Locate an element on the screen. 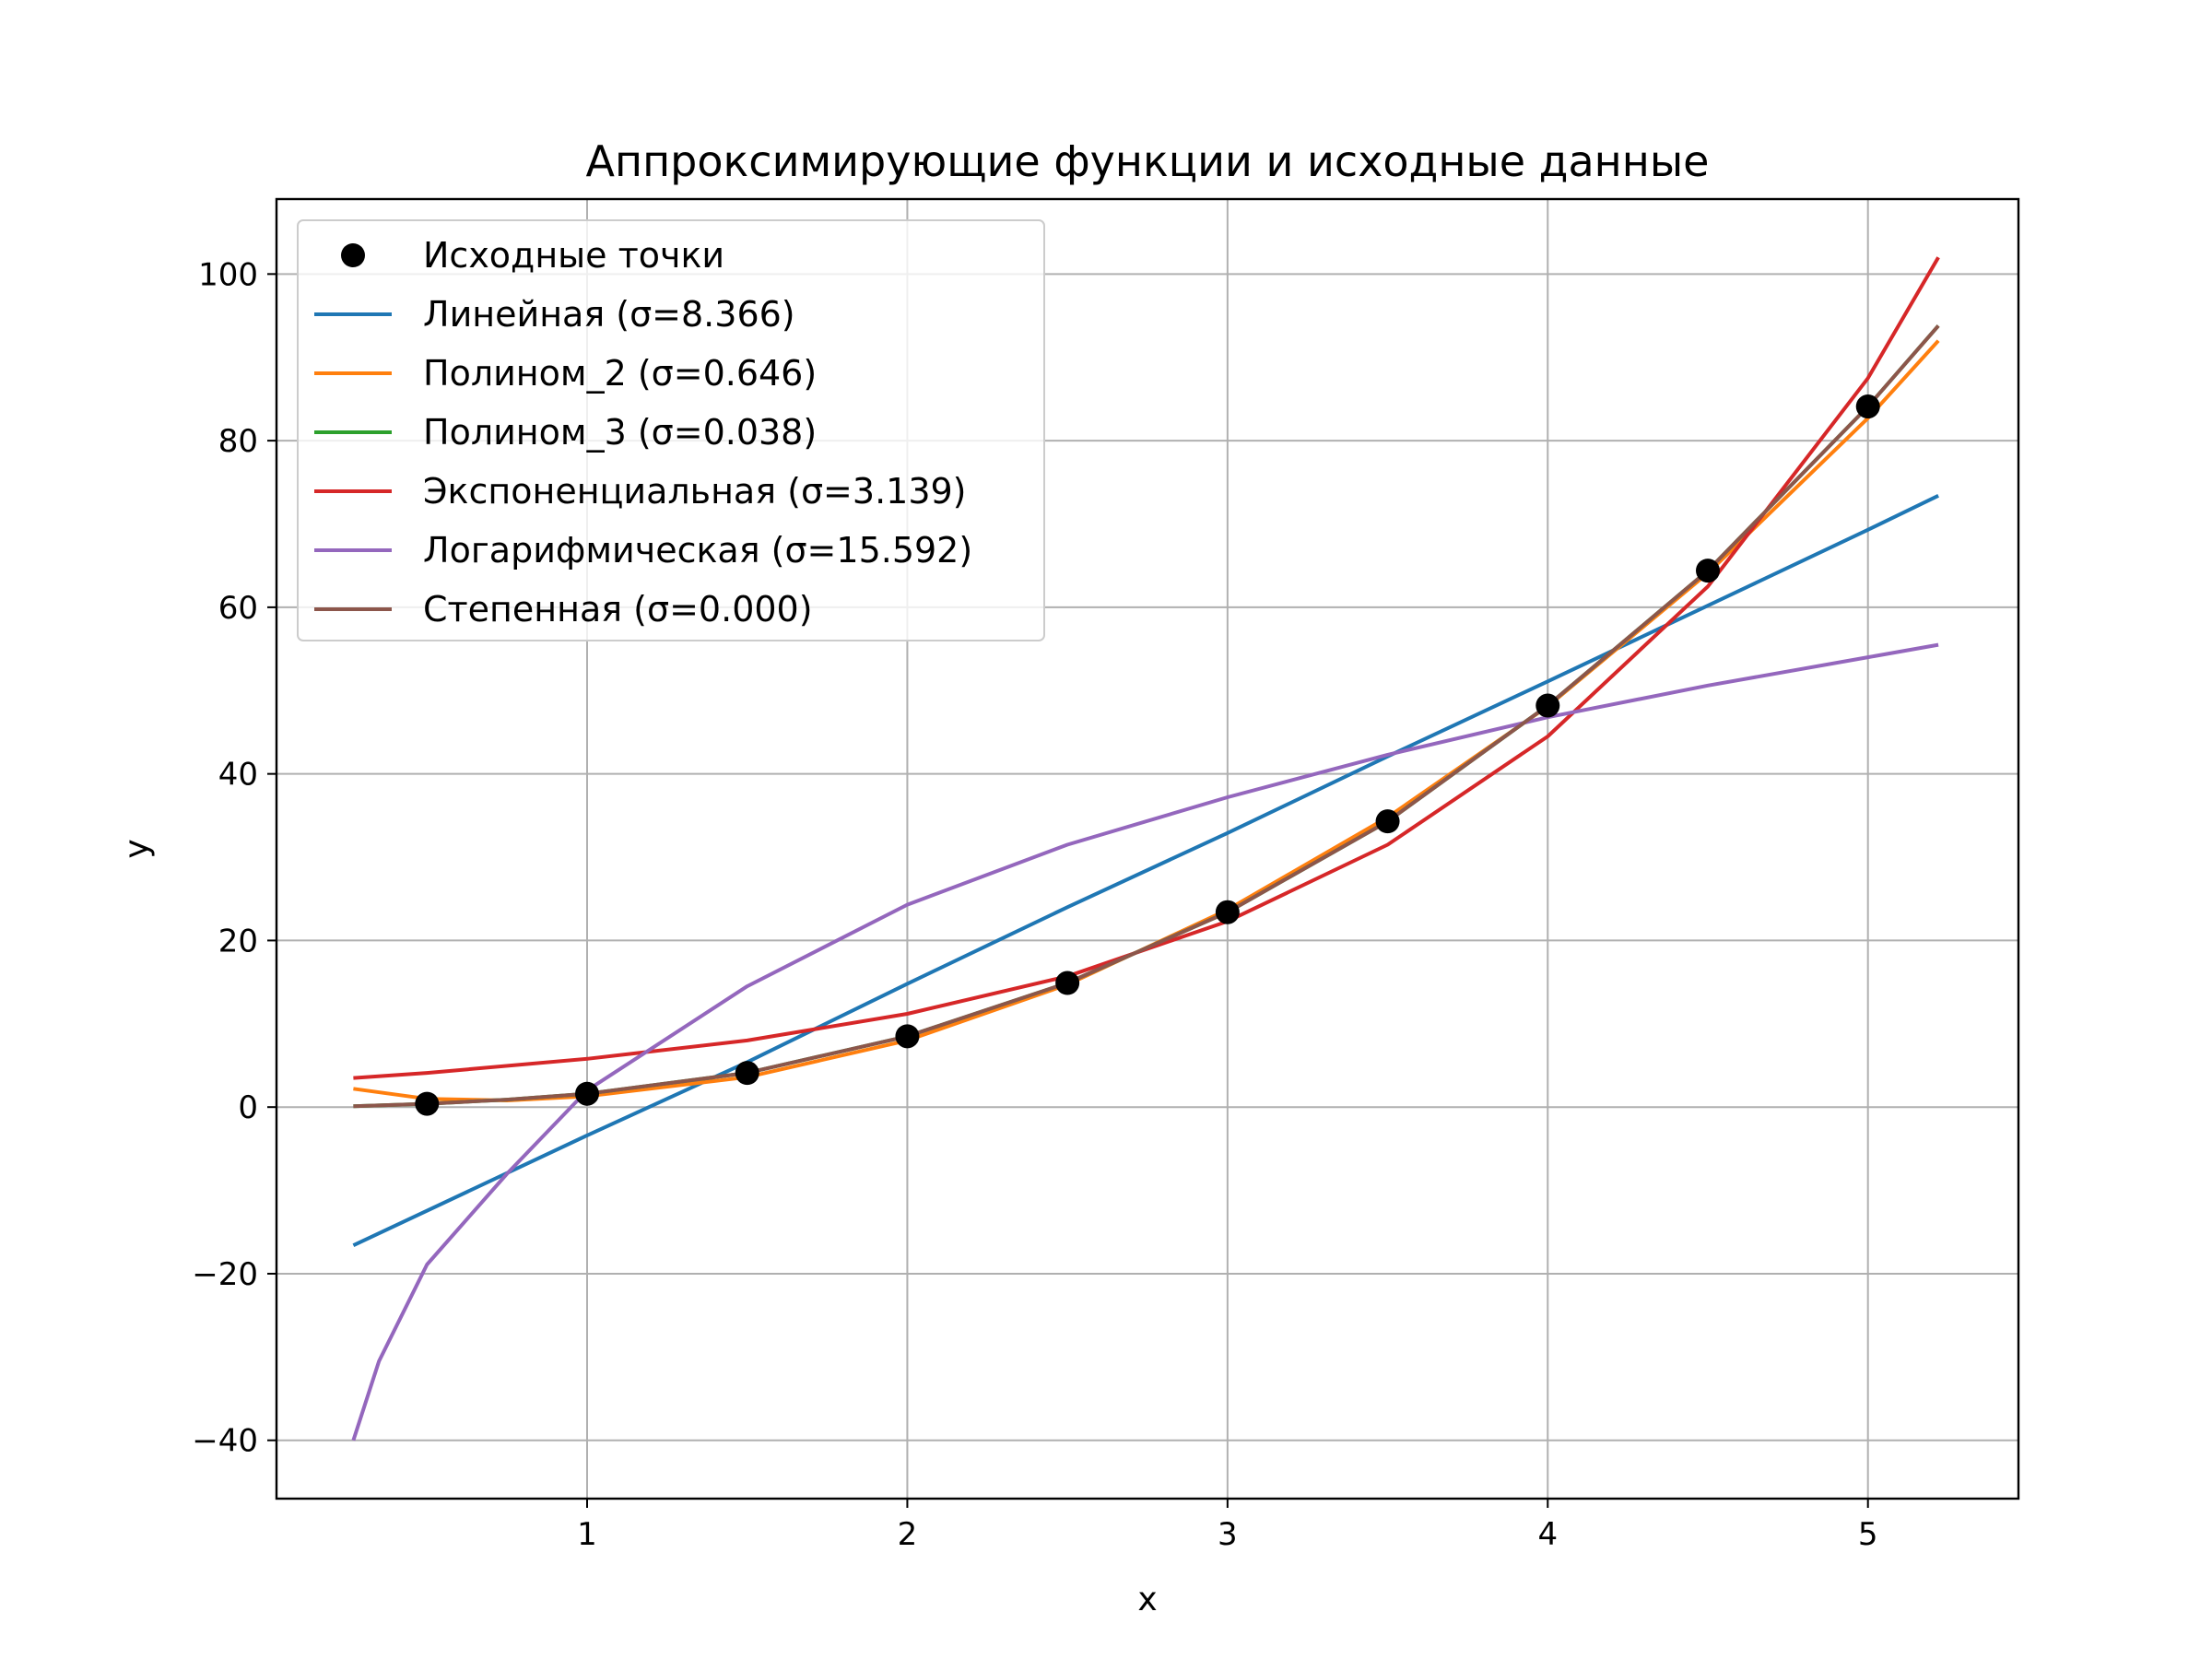 This screenshot has width=2212, height=1659. legend-label: Экспоненциальная (σ=3.139) is located at coordinates (695, 491).